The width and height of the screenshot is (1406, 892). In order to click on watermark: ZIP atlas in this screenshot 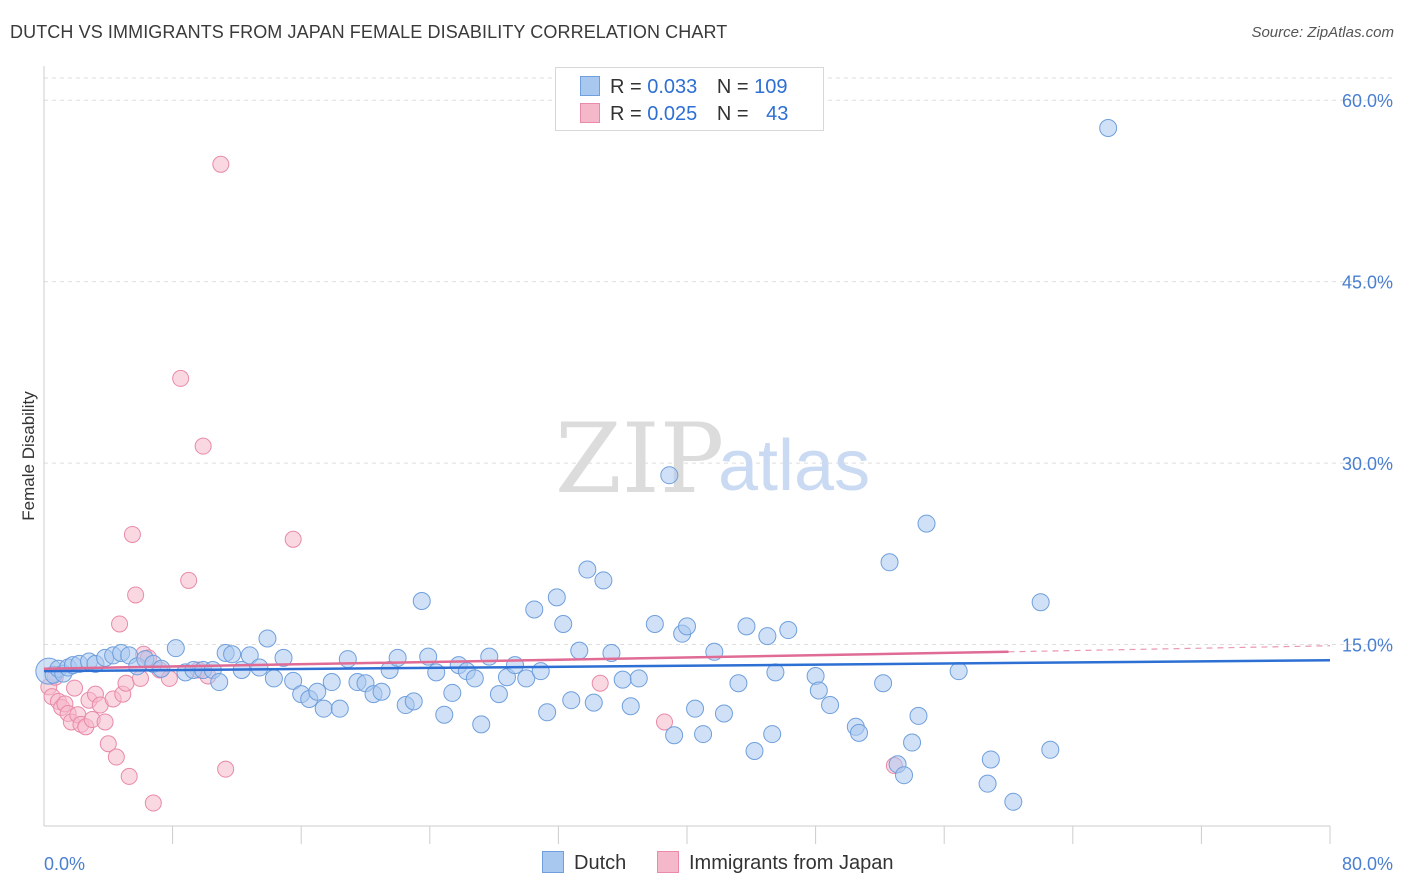, I will do `click(712, 459)`.